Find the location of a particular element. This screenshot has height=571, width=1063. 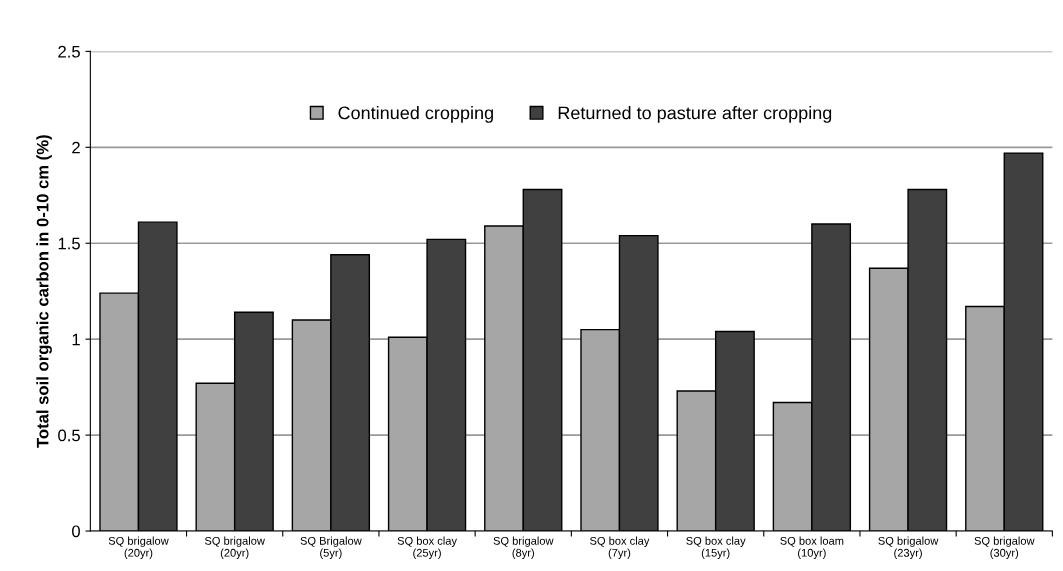

x-tick-label: SQ box clay (7yr) is located at coordinates (620, 547).